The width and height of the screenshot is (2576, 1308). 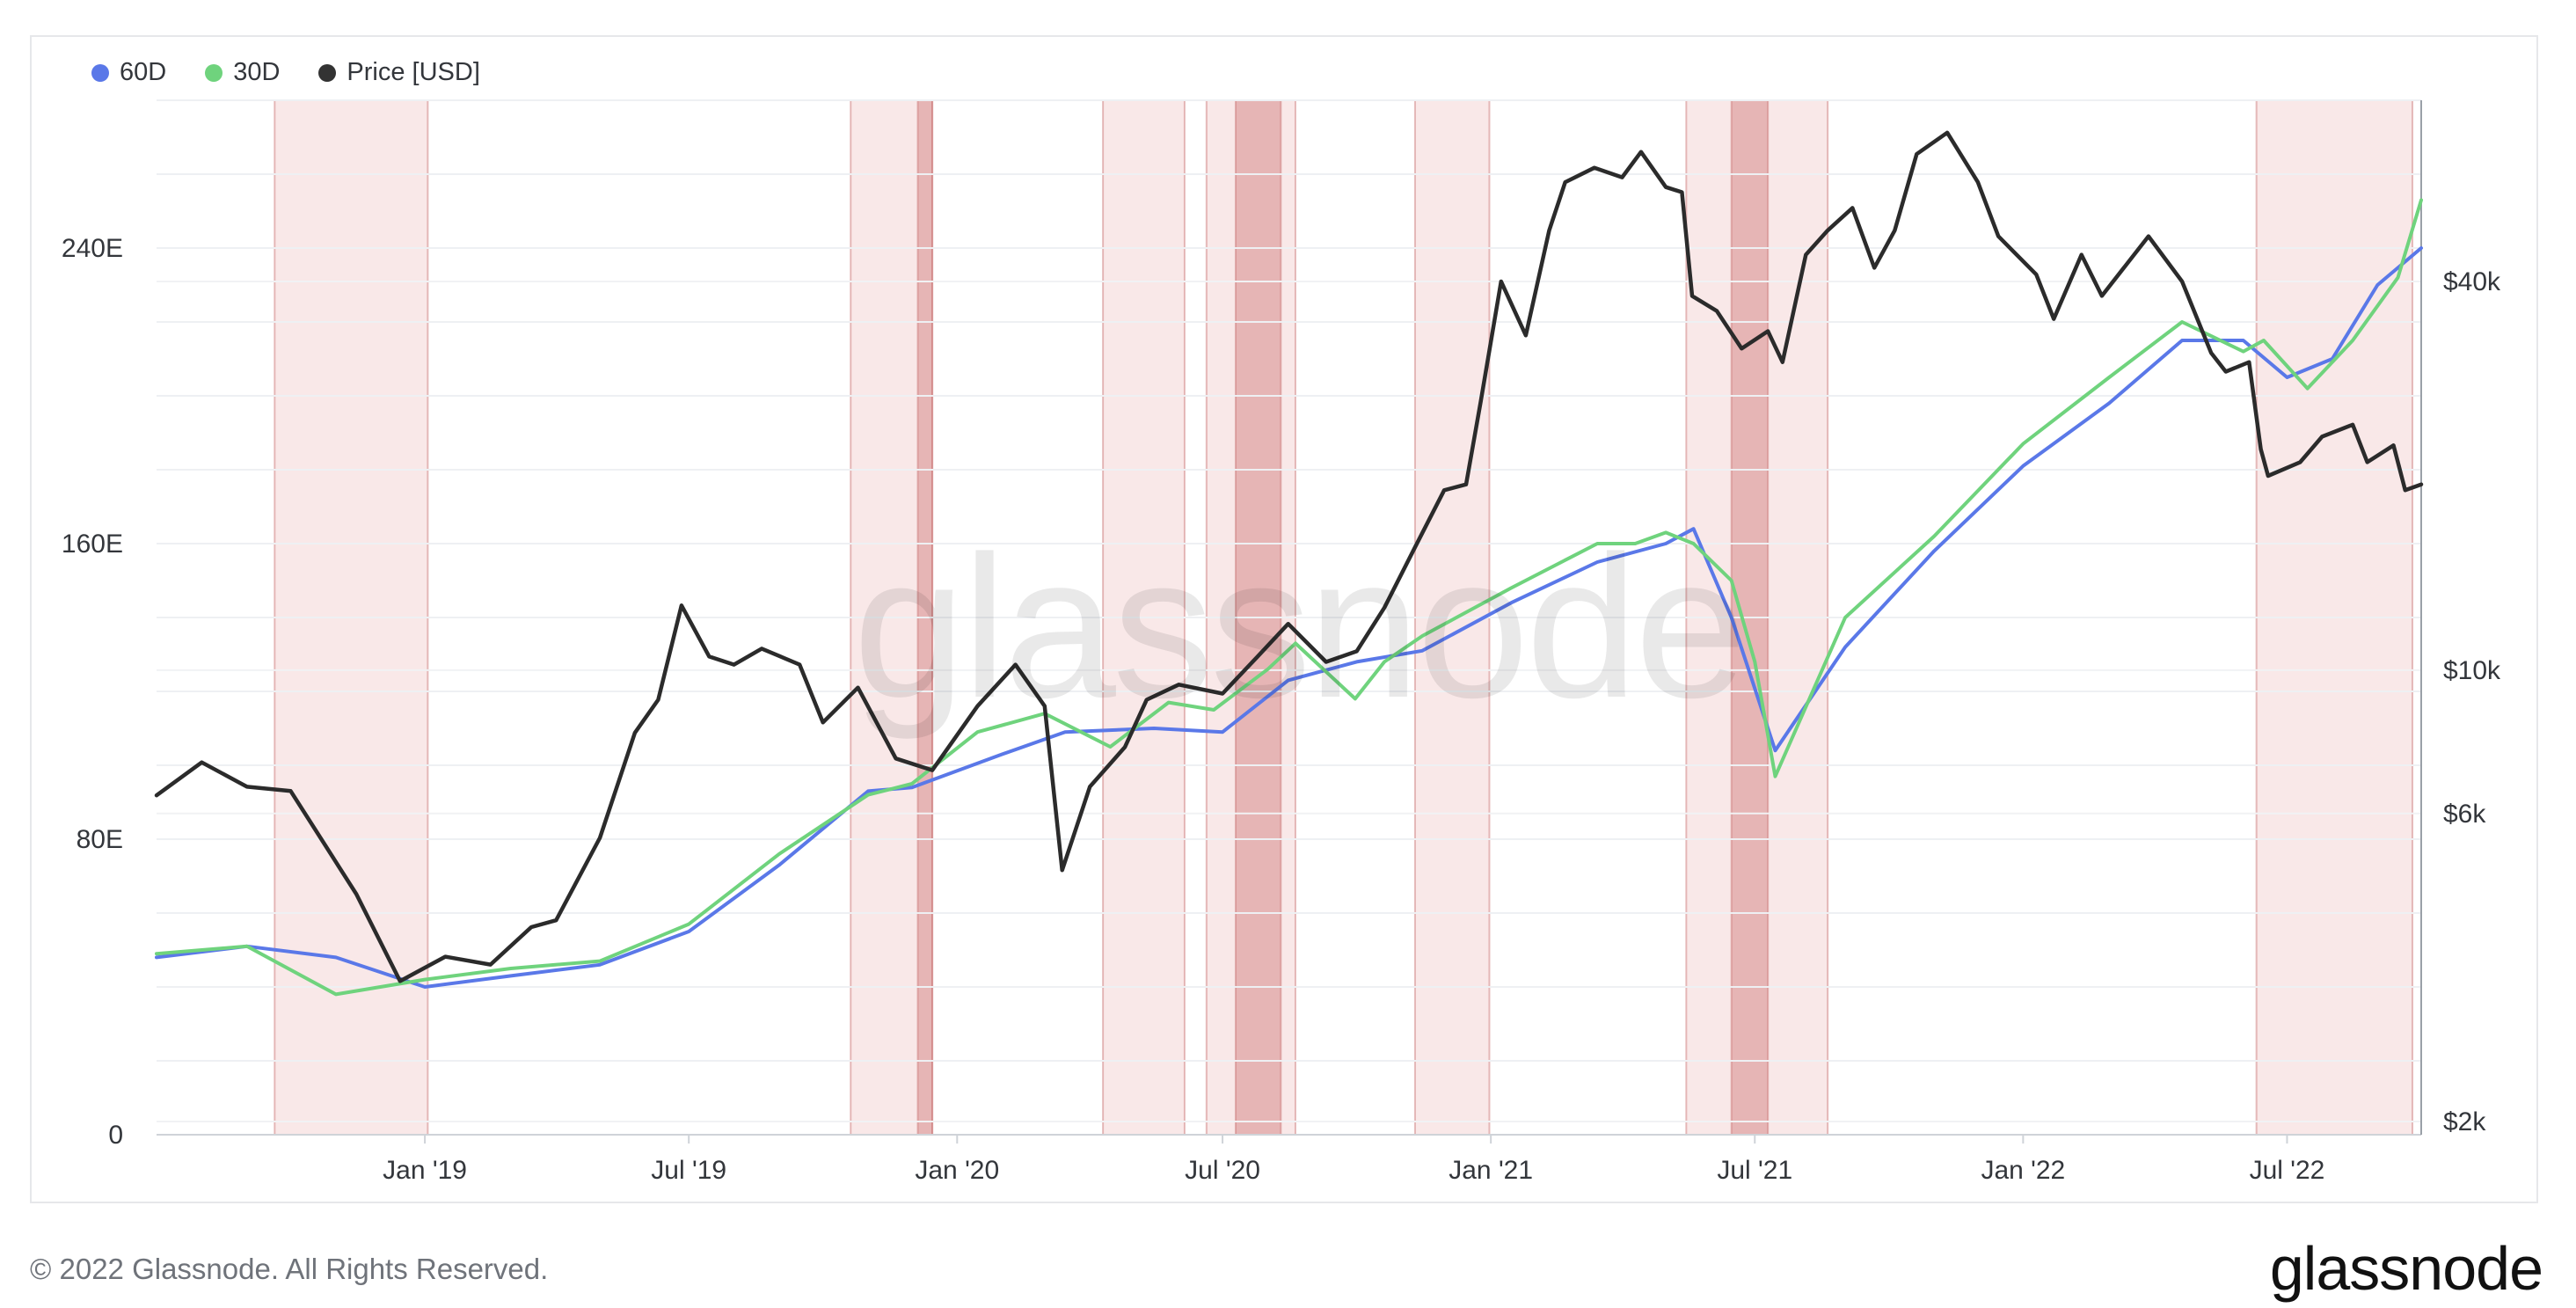 What do you see at coordinates (957, 1170) in the screenshot?
I see `x-tick-label: Jan '20` at bounding box center [957, 1170].